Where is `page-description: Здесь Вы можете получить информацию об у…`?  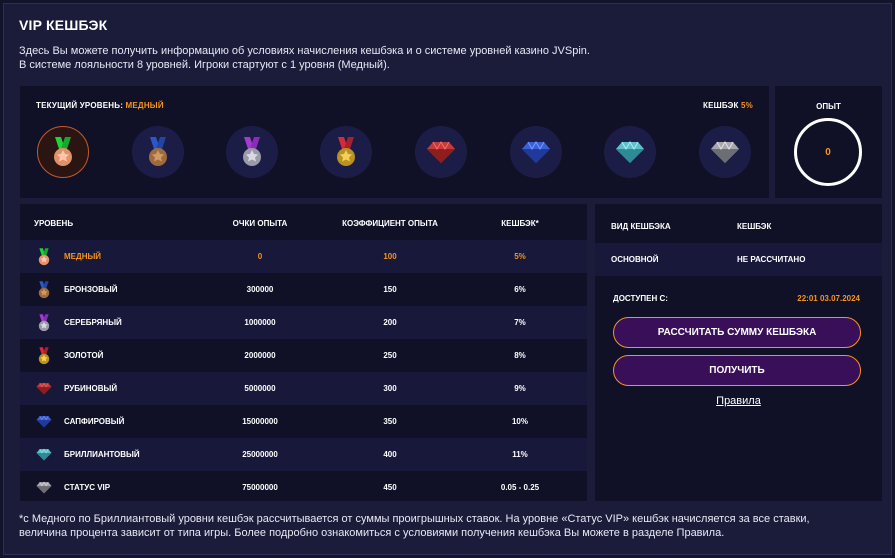
page-description: Здесь Вы можете получить информацию об у… is located at coordinates (449, 58).